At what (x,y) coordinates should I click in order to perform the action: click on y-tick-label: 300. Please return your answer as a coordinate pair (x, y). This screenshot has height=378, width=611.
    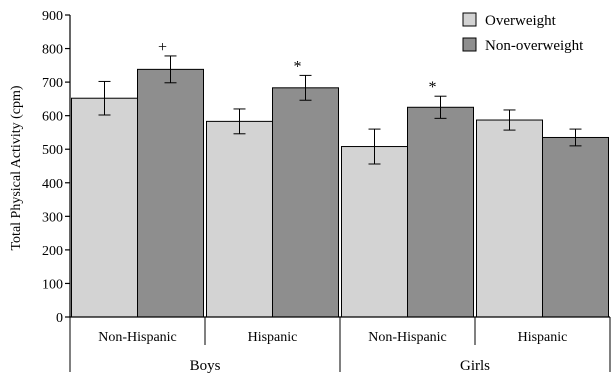
    Looking at the image, I should click on (52, 217).